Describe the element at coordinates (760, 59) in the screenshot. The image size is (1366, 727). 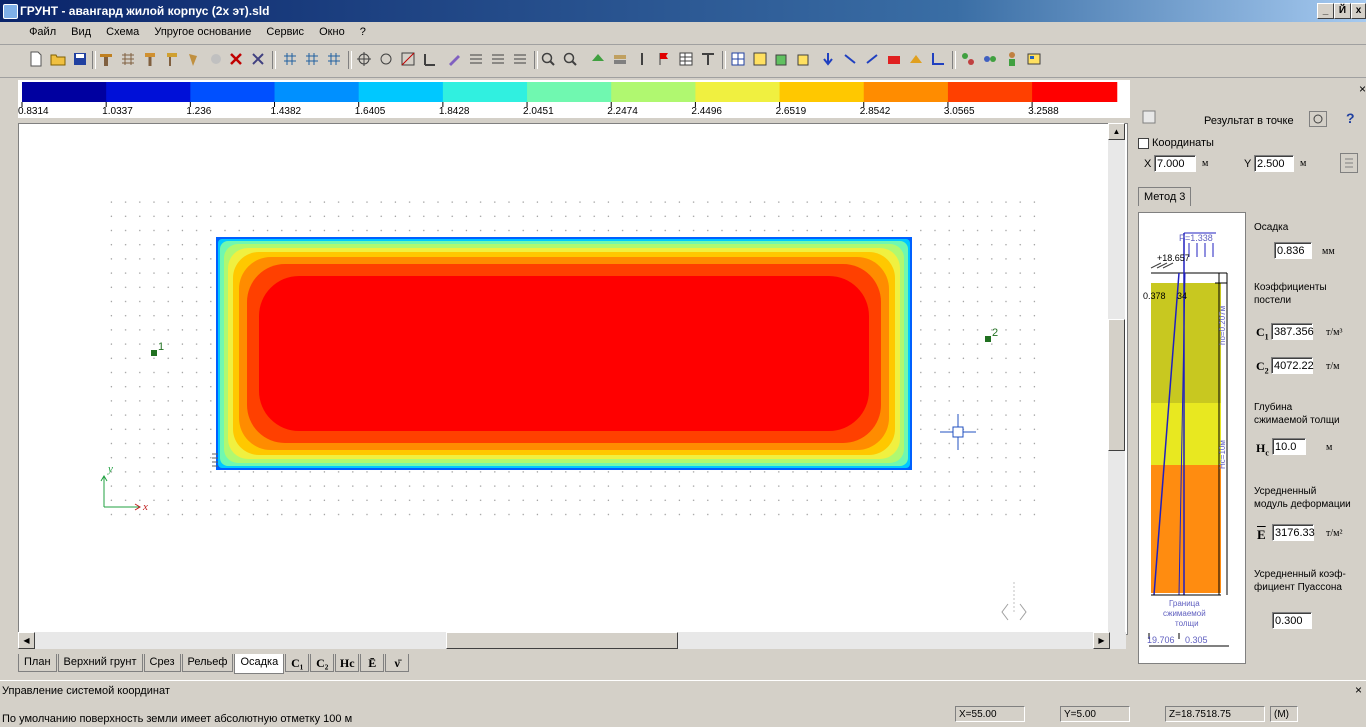
I see `view-box-icon` at that location.